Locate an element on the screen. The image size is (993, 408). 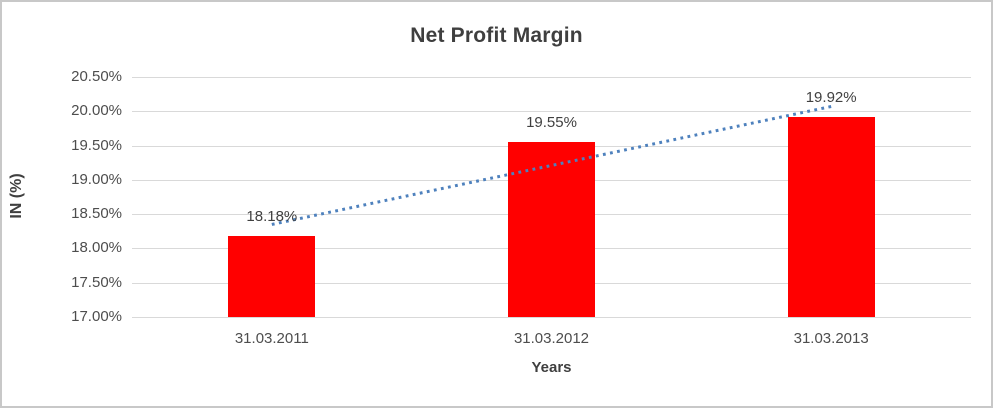
bar-data-label: 19.92% is located at coordinates (831, 97).